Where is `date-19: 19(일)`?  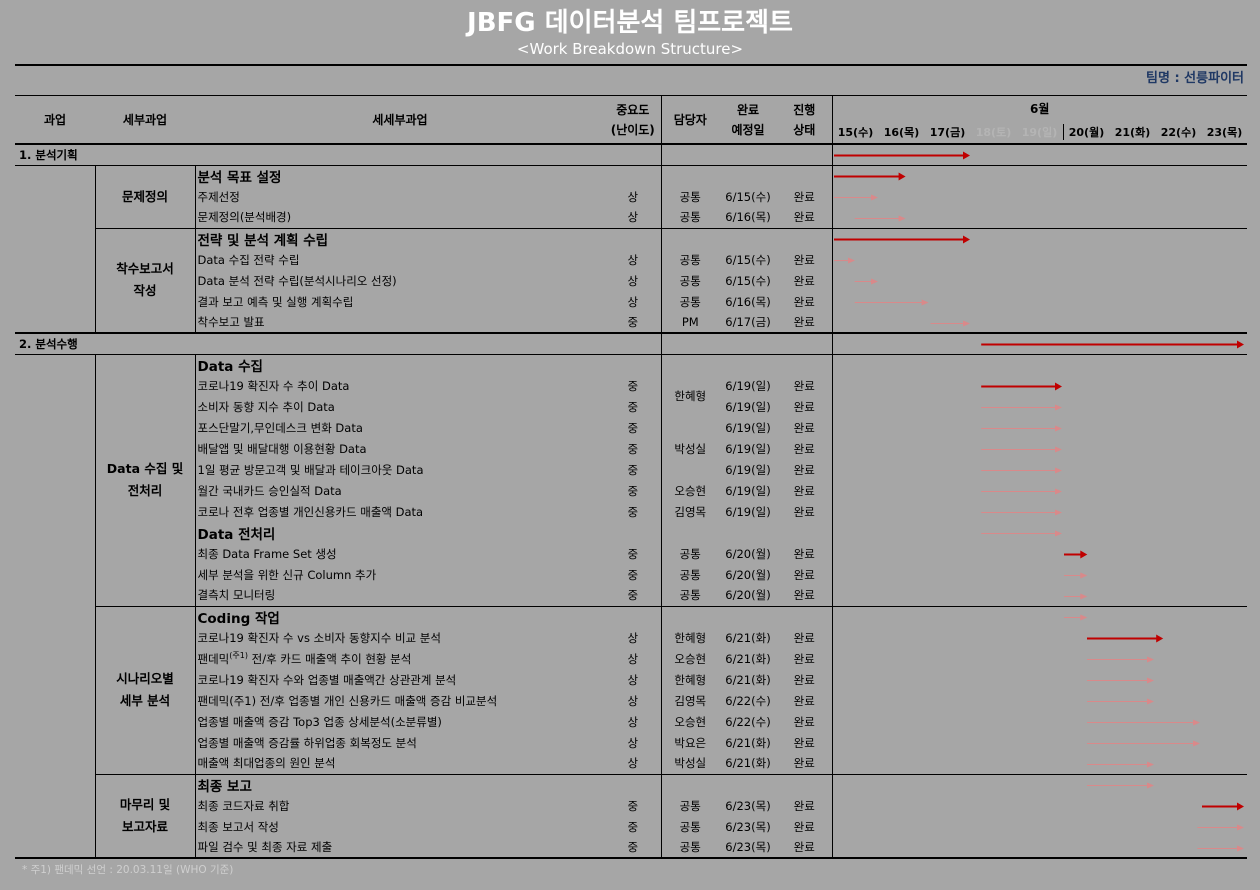 date-19: 19(일) is located at coordinates (1039, 132).